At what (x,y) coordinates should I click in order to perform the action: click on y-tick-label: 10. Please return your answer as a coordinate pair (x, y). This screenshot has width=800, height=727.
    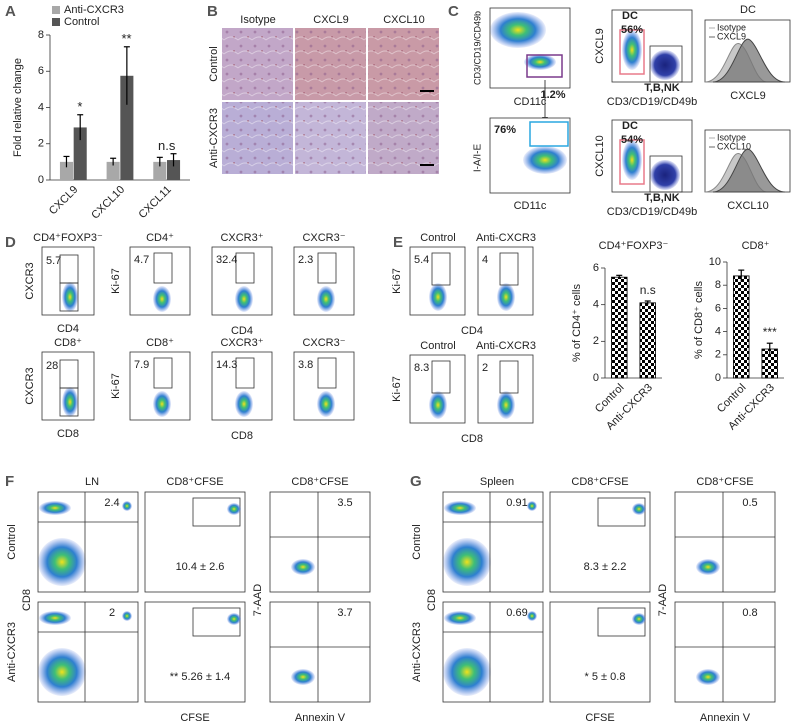
    Looking at the image, I should click on (715, 262).